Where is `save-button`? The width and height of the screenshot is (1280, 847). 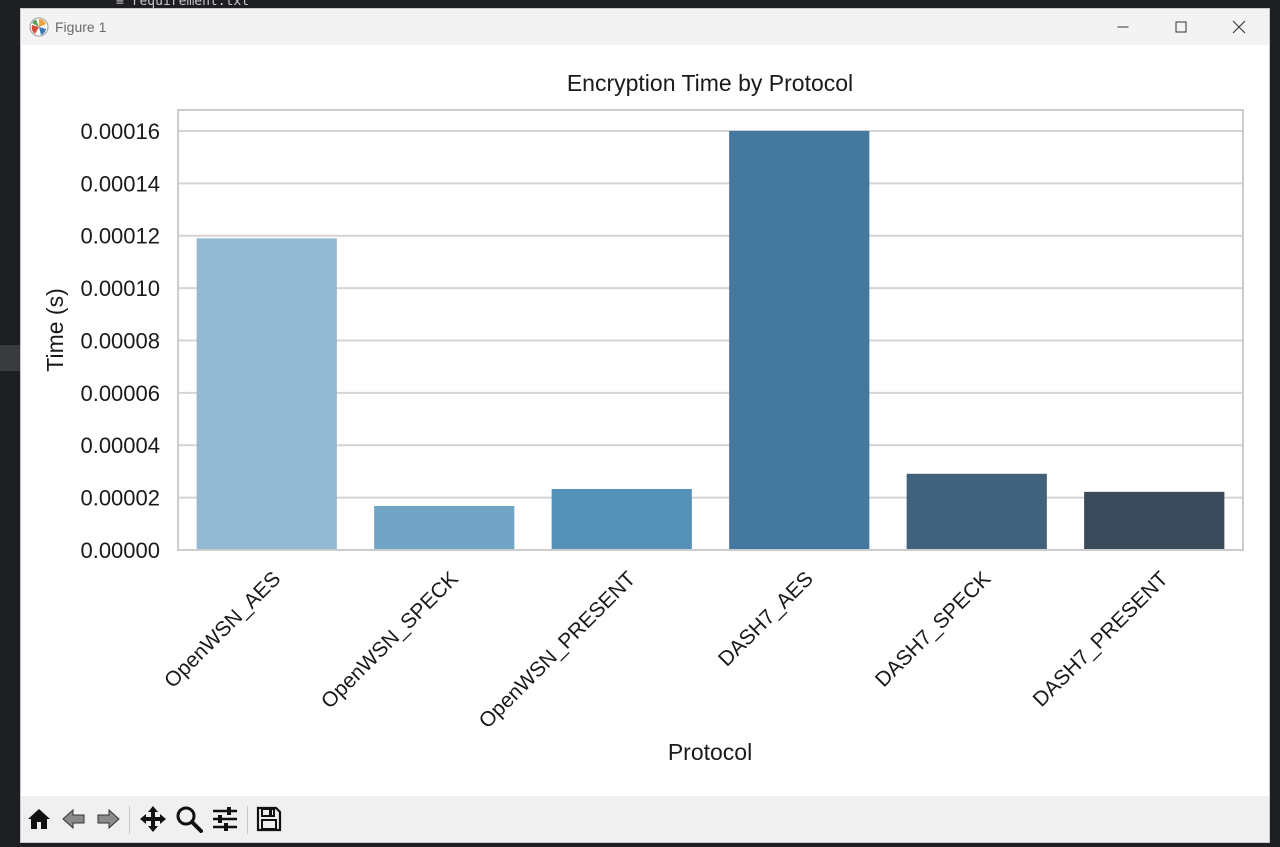
save-button is located at coordinates (269, 819).